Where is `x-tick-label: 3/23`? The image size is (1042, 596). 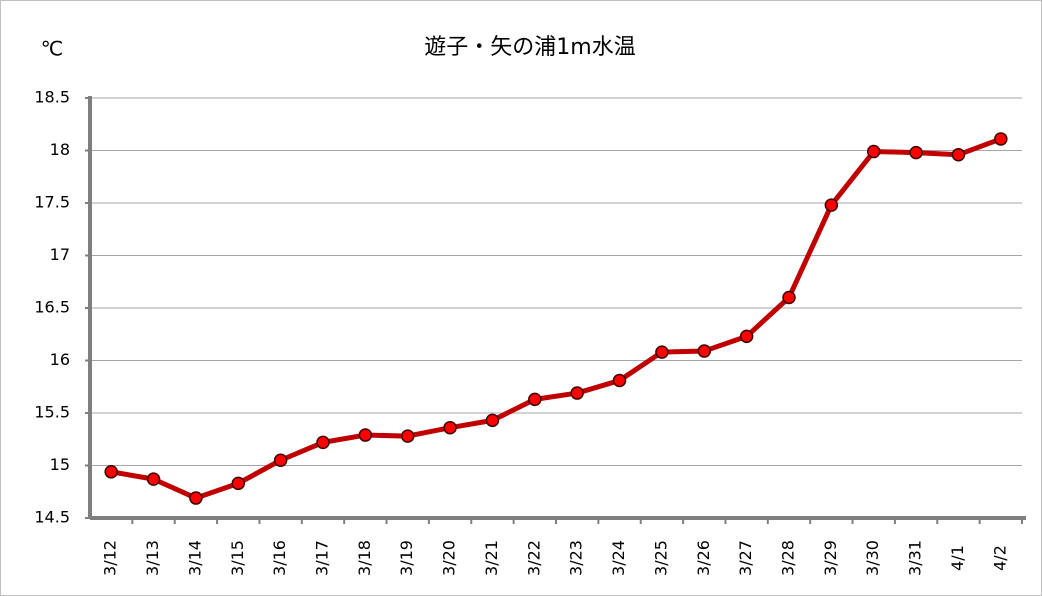 x-tick-label: 3/23 is located at coordinates (576, 558).